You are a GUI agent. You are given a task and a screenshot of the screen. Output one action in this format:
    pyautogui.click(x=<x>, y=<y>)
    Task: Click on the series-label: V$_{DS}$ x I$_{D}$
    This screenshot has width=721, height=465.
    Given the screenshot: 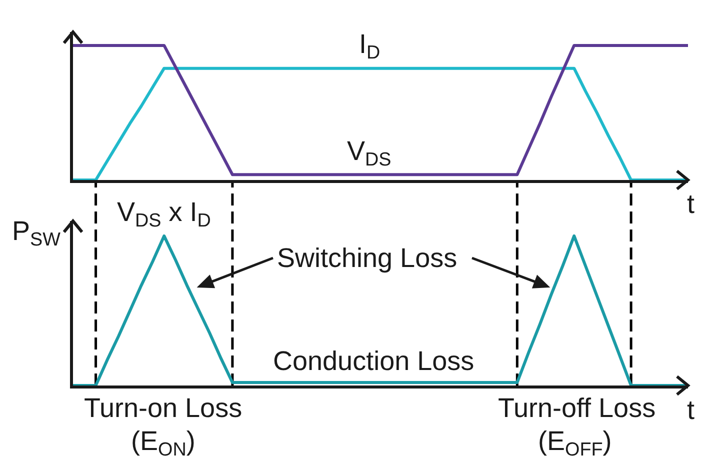 What is the action you would take?
    pyautogui.click(x=164, y=214)
    